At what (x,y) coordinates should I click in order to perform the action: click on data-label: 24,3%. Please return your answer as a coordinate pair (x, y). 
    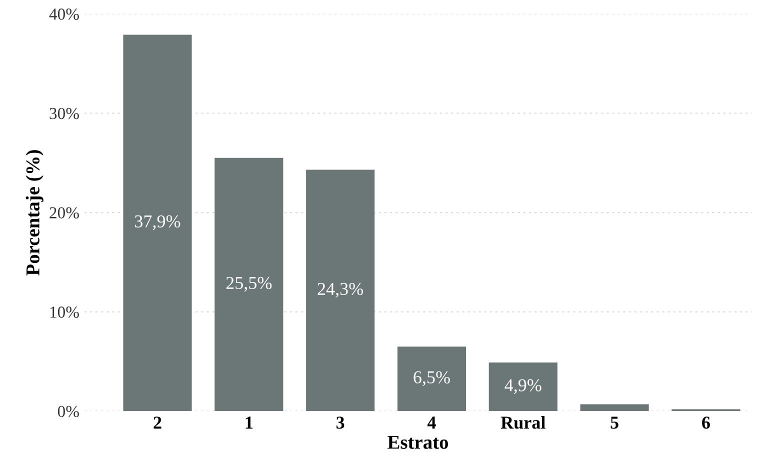
    Looking at the image, I should click on (341, 290).